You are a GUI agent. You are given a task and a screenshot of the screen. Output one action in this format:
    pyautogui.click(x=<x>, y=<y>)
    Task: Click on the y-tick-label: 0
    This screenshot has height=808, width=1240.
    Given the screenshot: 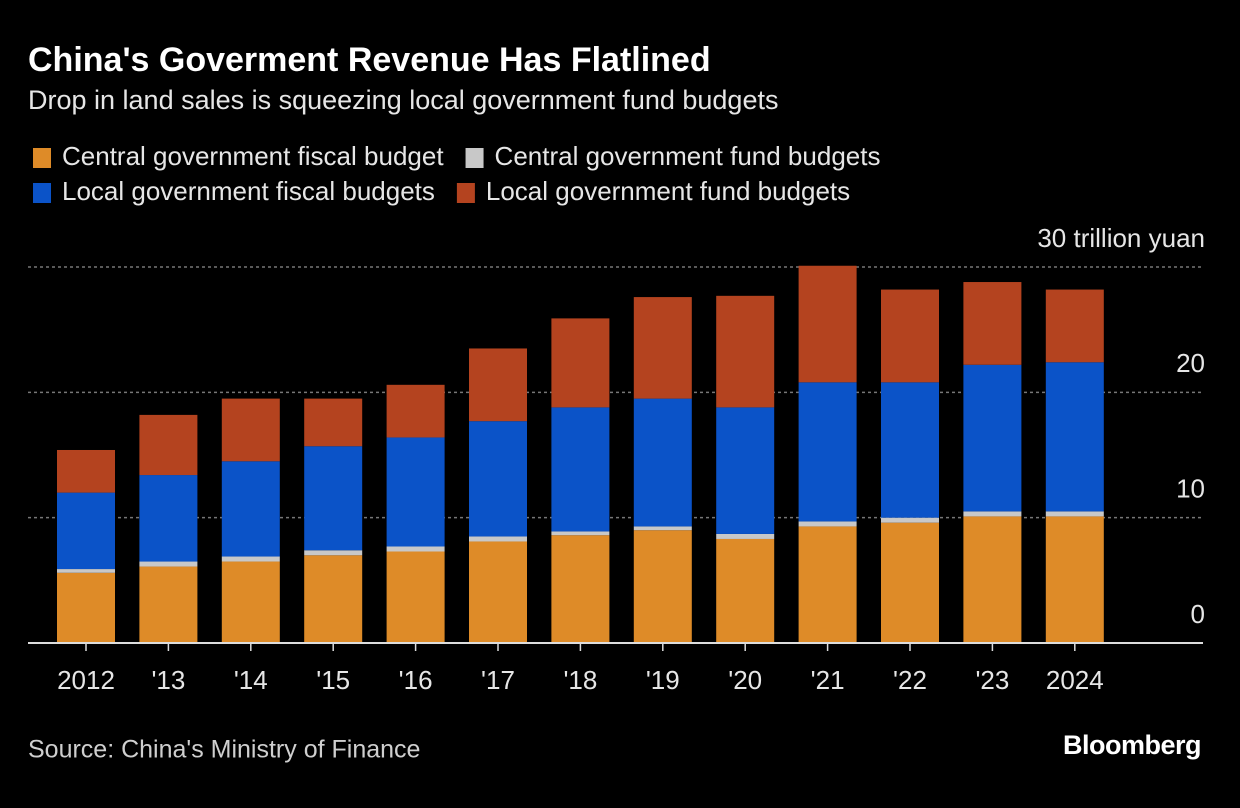 What is the action you would take?
    pyautogui.click(x=1198, y=614)
    